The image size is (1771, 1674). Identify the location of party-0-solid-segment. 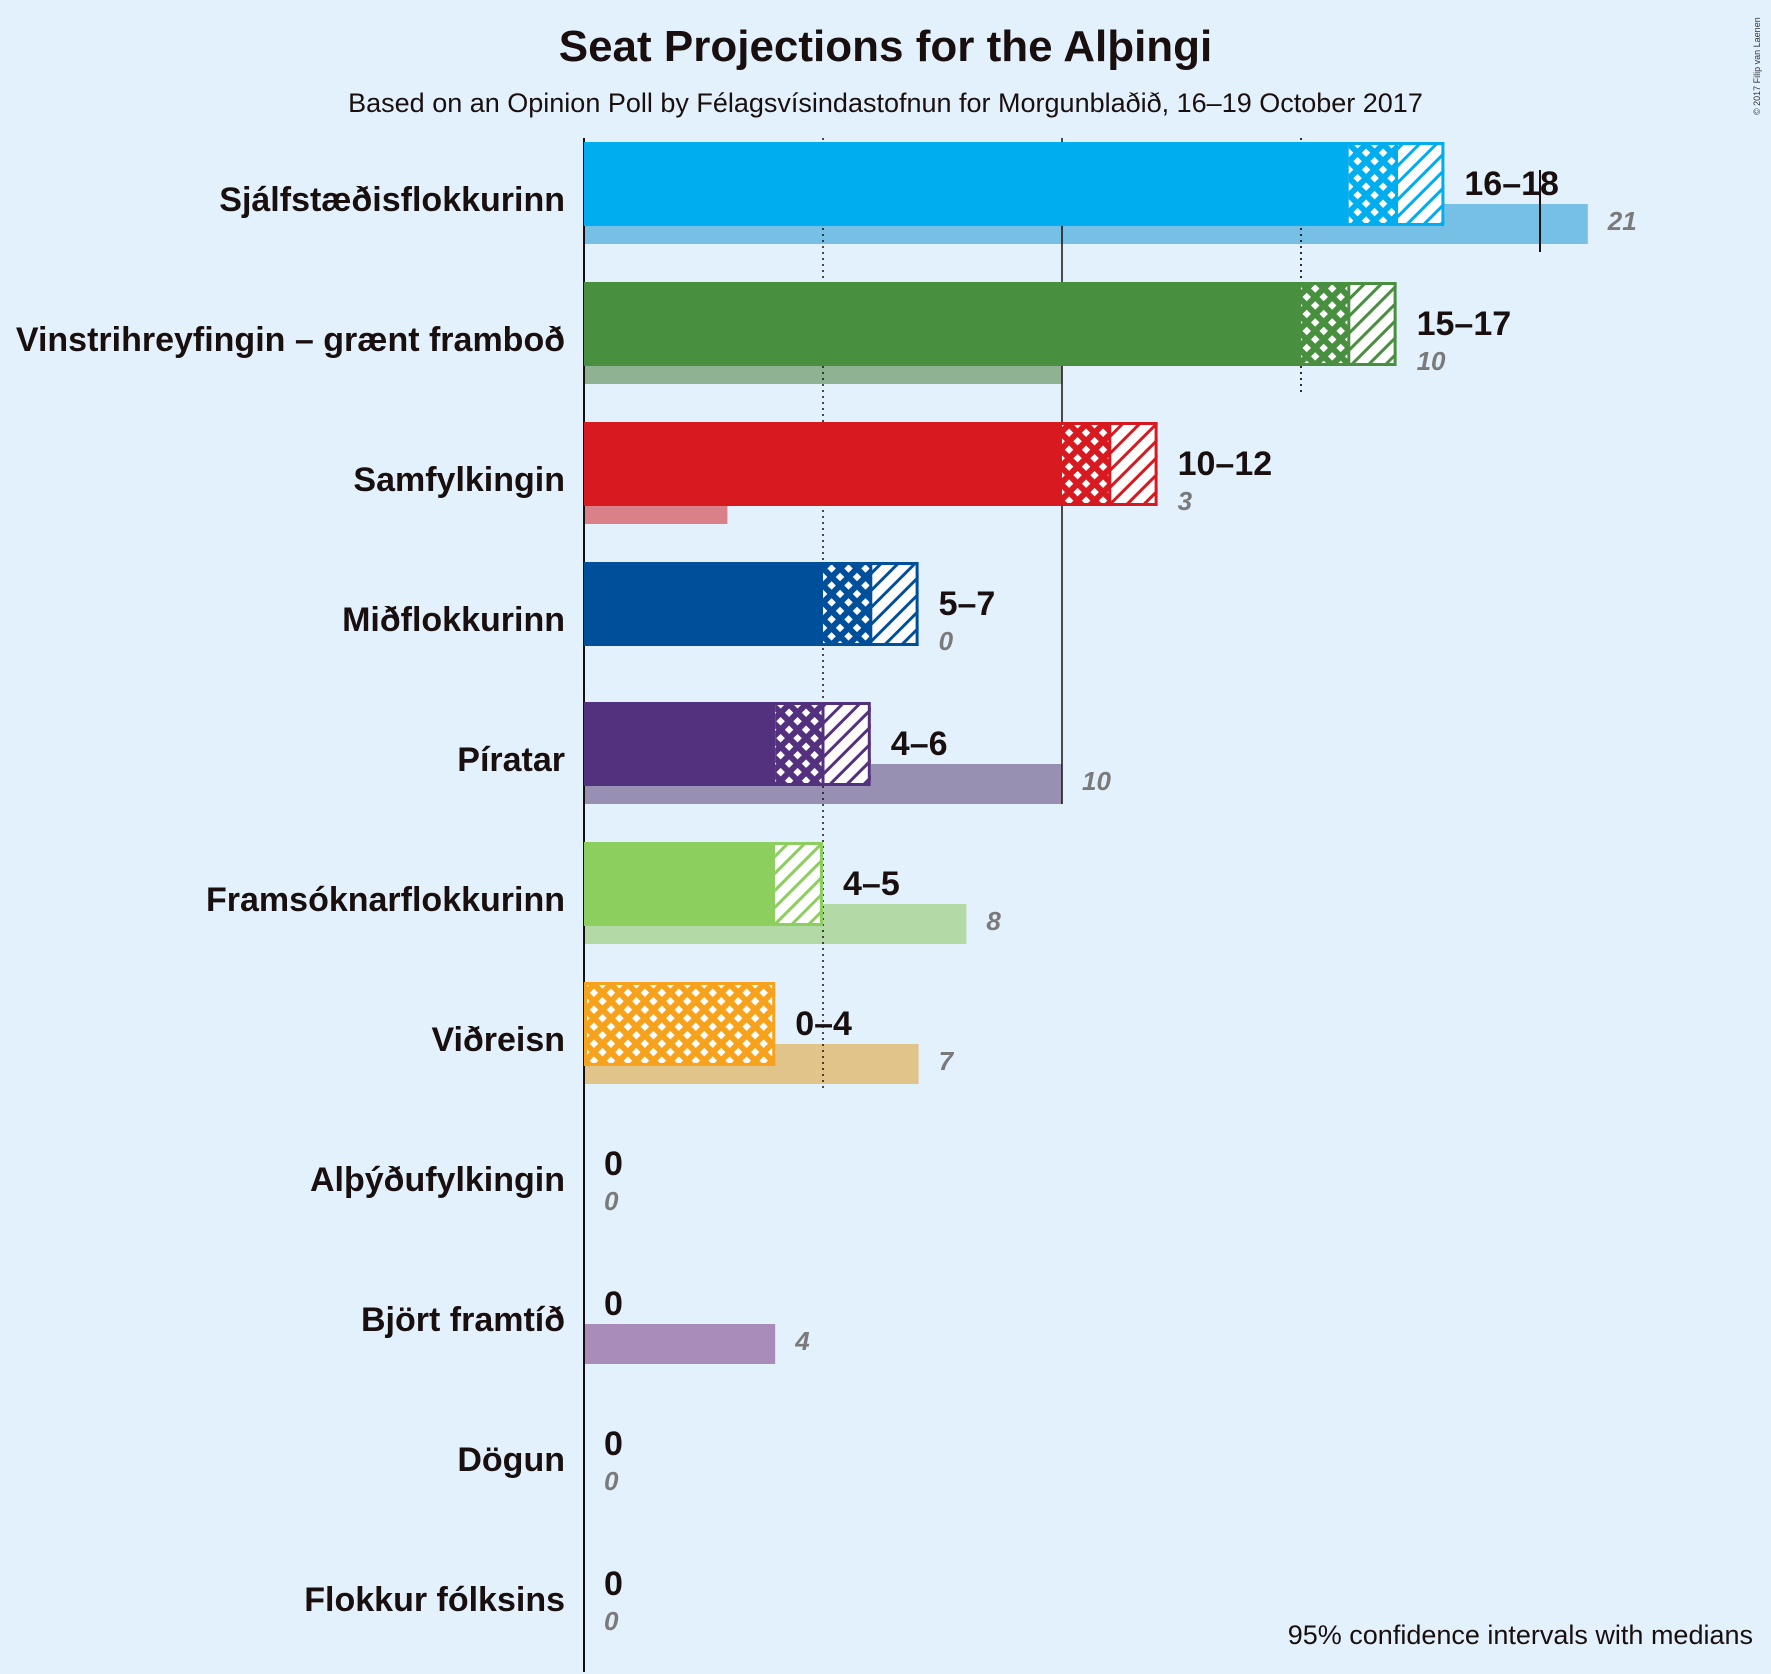
(966, 184).